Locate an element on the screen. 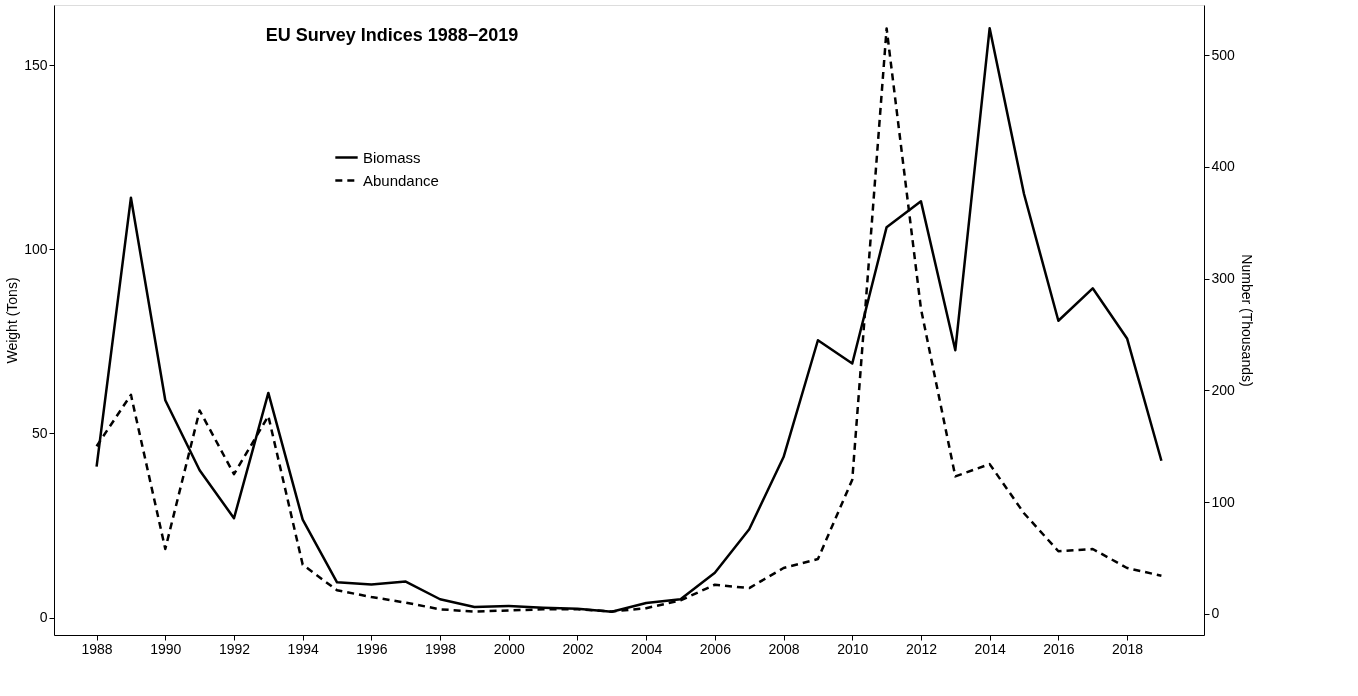 The image size is (1358, 696). x-tick-label: 2000 is located at coordinates (509, 648).